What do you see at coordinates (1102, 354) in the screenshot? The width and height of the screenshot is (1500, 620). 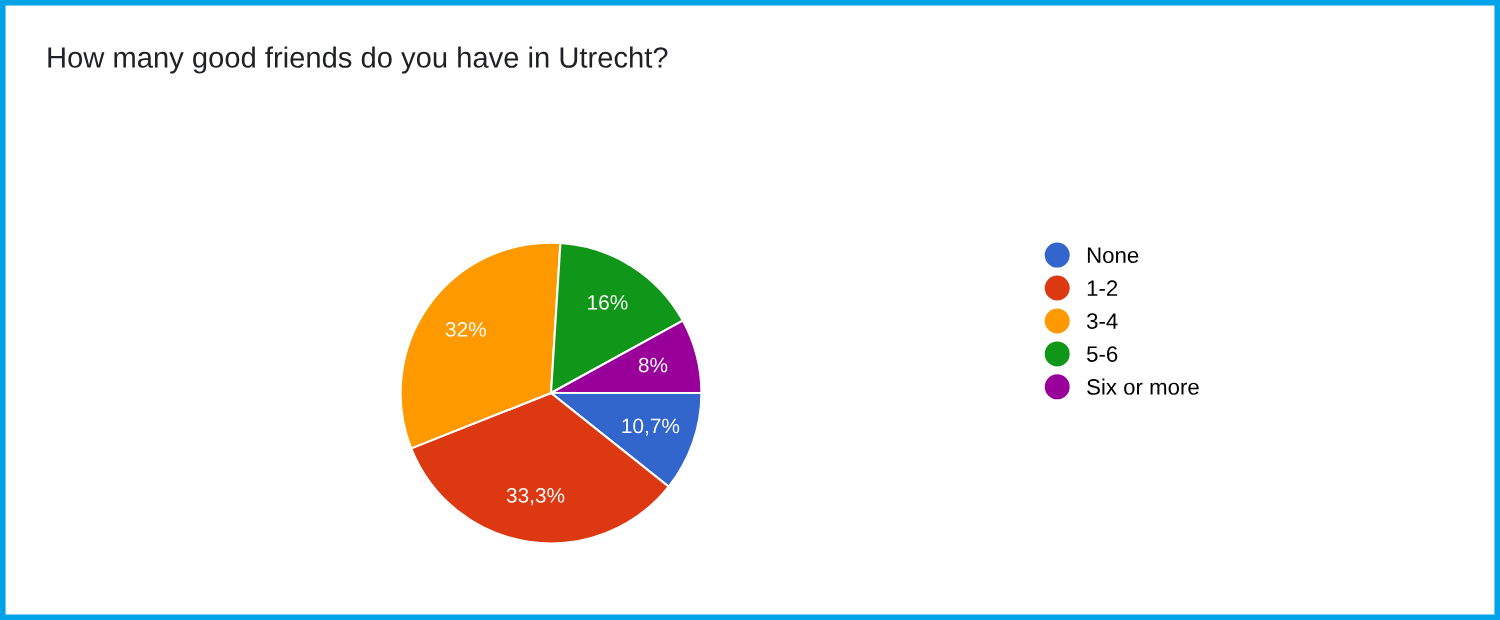 I see `legend-label: 5-6` at bounding box center [1102, 354].